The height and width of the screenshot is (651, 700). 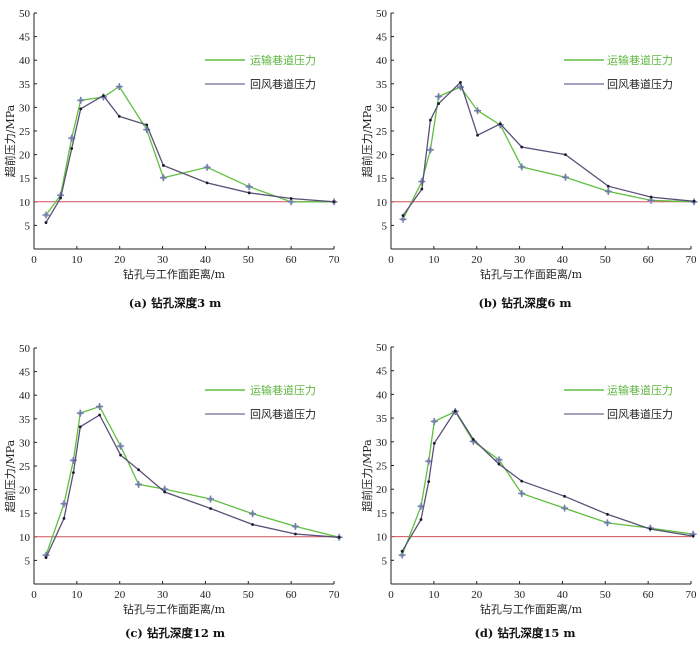 I want to click on x-axis-label: 钻孔与工作面距离/m, so click(x=174, y=609).